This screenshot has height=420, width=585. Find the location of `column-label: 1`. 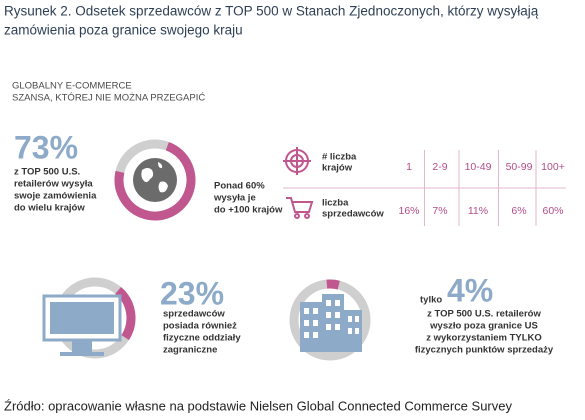

column-label: 1 is located at coordinates (409, 167).